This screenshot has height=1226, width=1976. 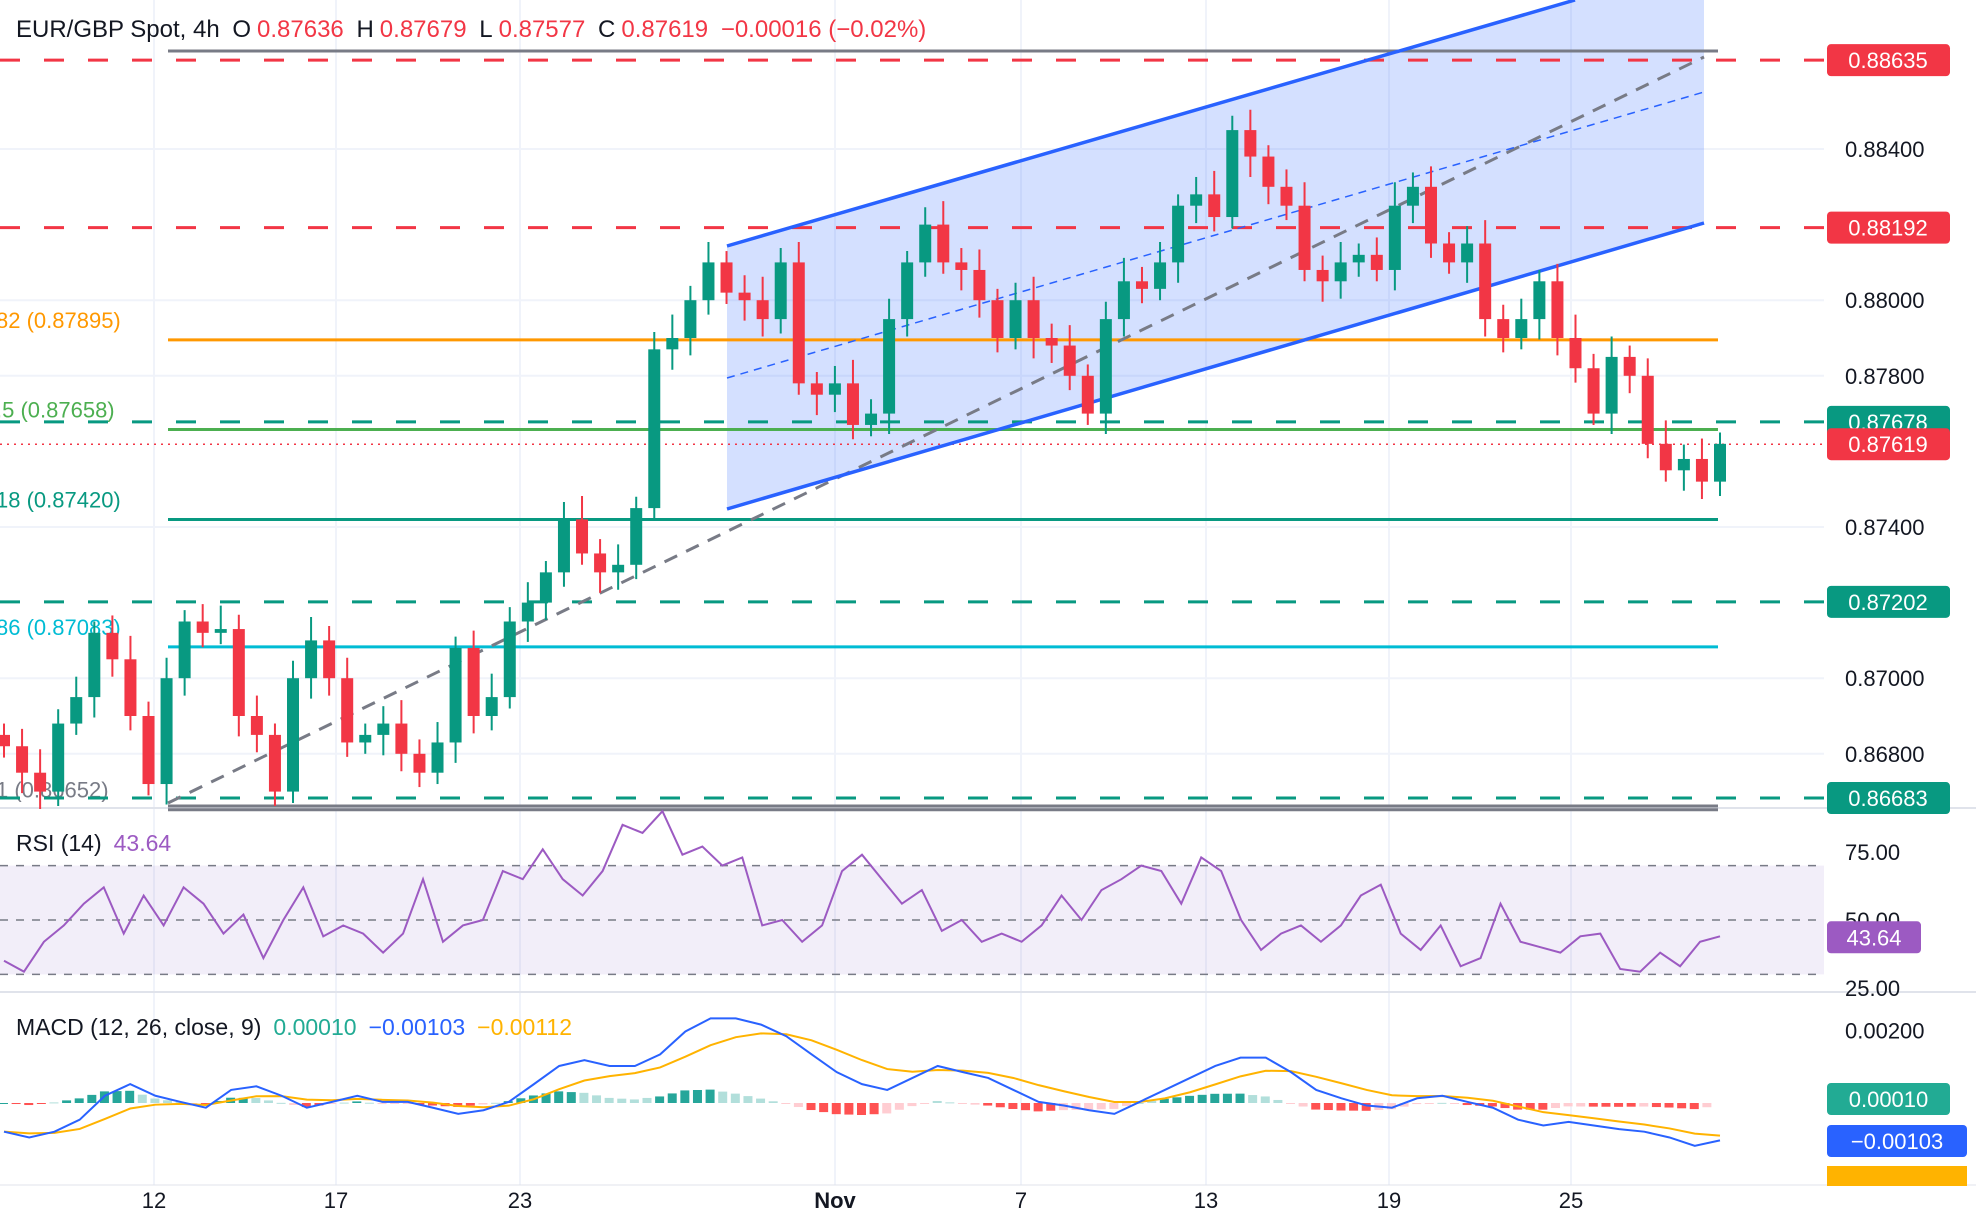 What do you see at coordinates (1885, 300) in the screenshot?
I see `price-tick-label: 0.88000` at bounding box center [1885, 300].